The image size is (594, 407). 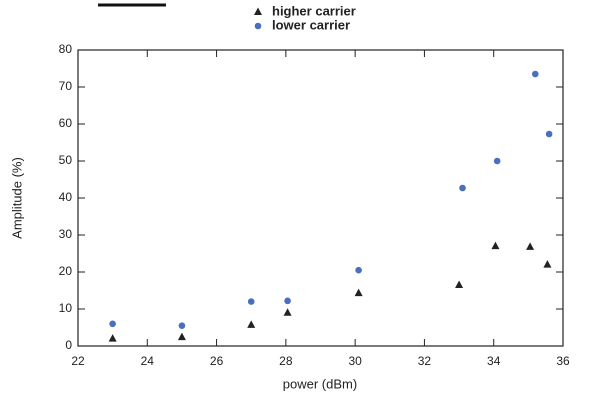 What do you see at coordinates (66, 234) in the screenshot?
I see `y-tick-label: 30` at bounding box center [66, 234].